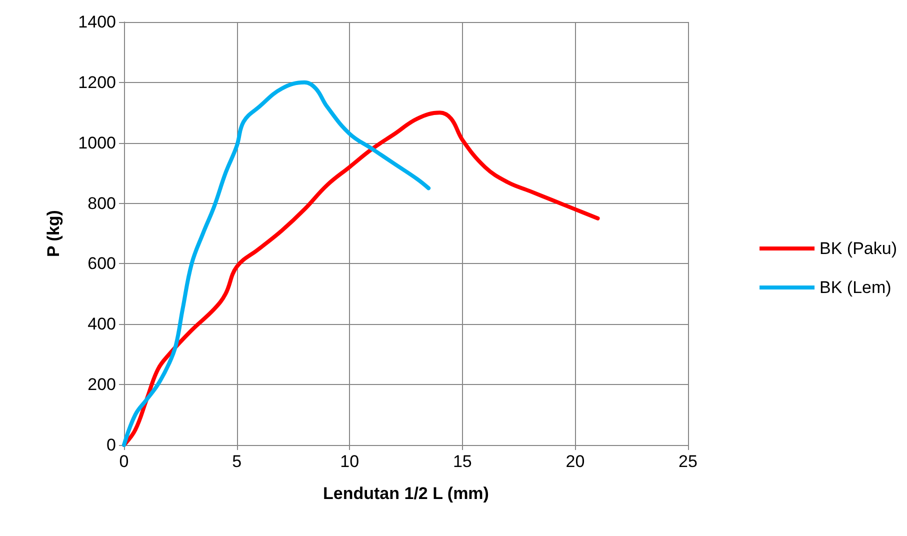 The width and height of the screenshot is (907, 536). I want to click on y-tick-label: 600, so click(102, 264).